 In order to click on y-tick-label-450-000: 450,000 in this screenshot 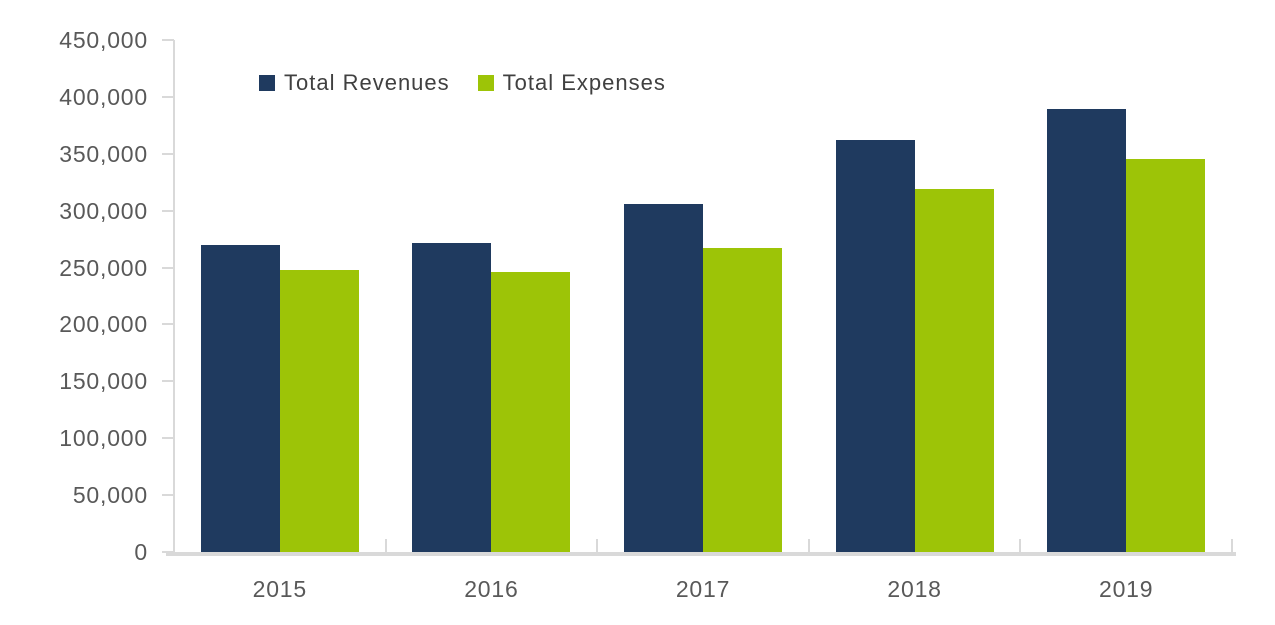, I will do `click(103, 40)`.